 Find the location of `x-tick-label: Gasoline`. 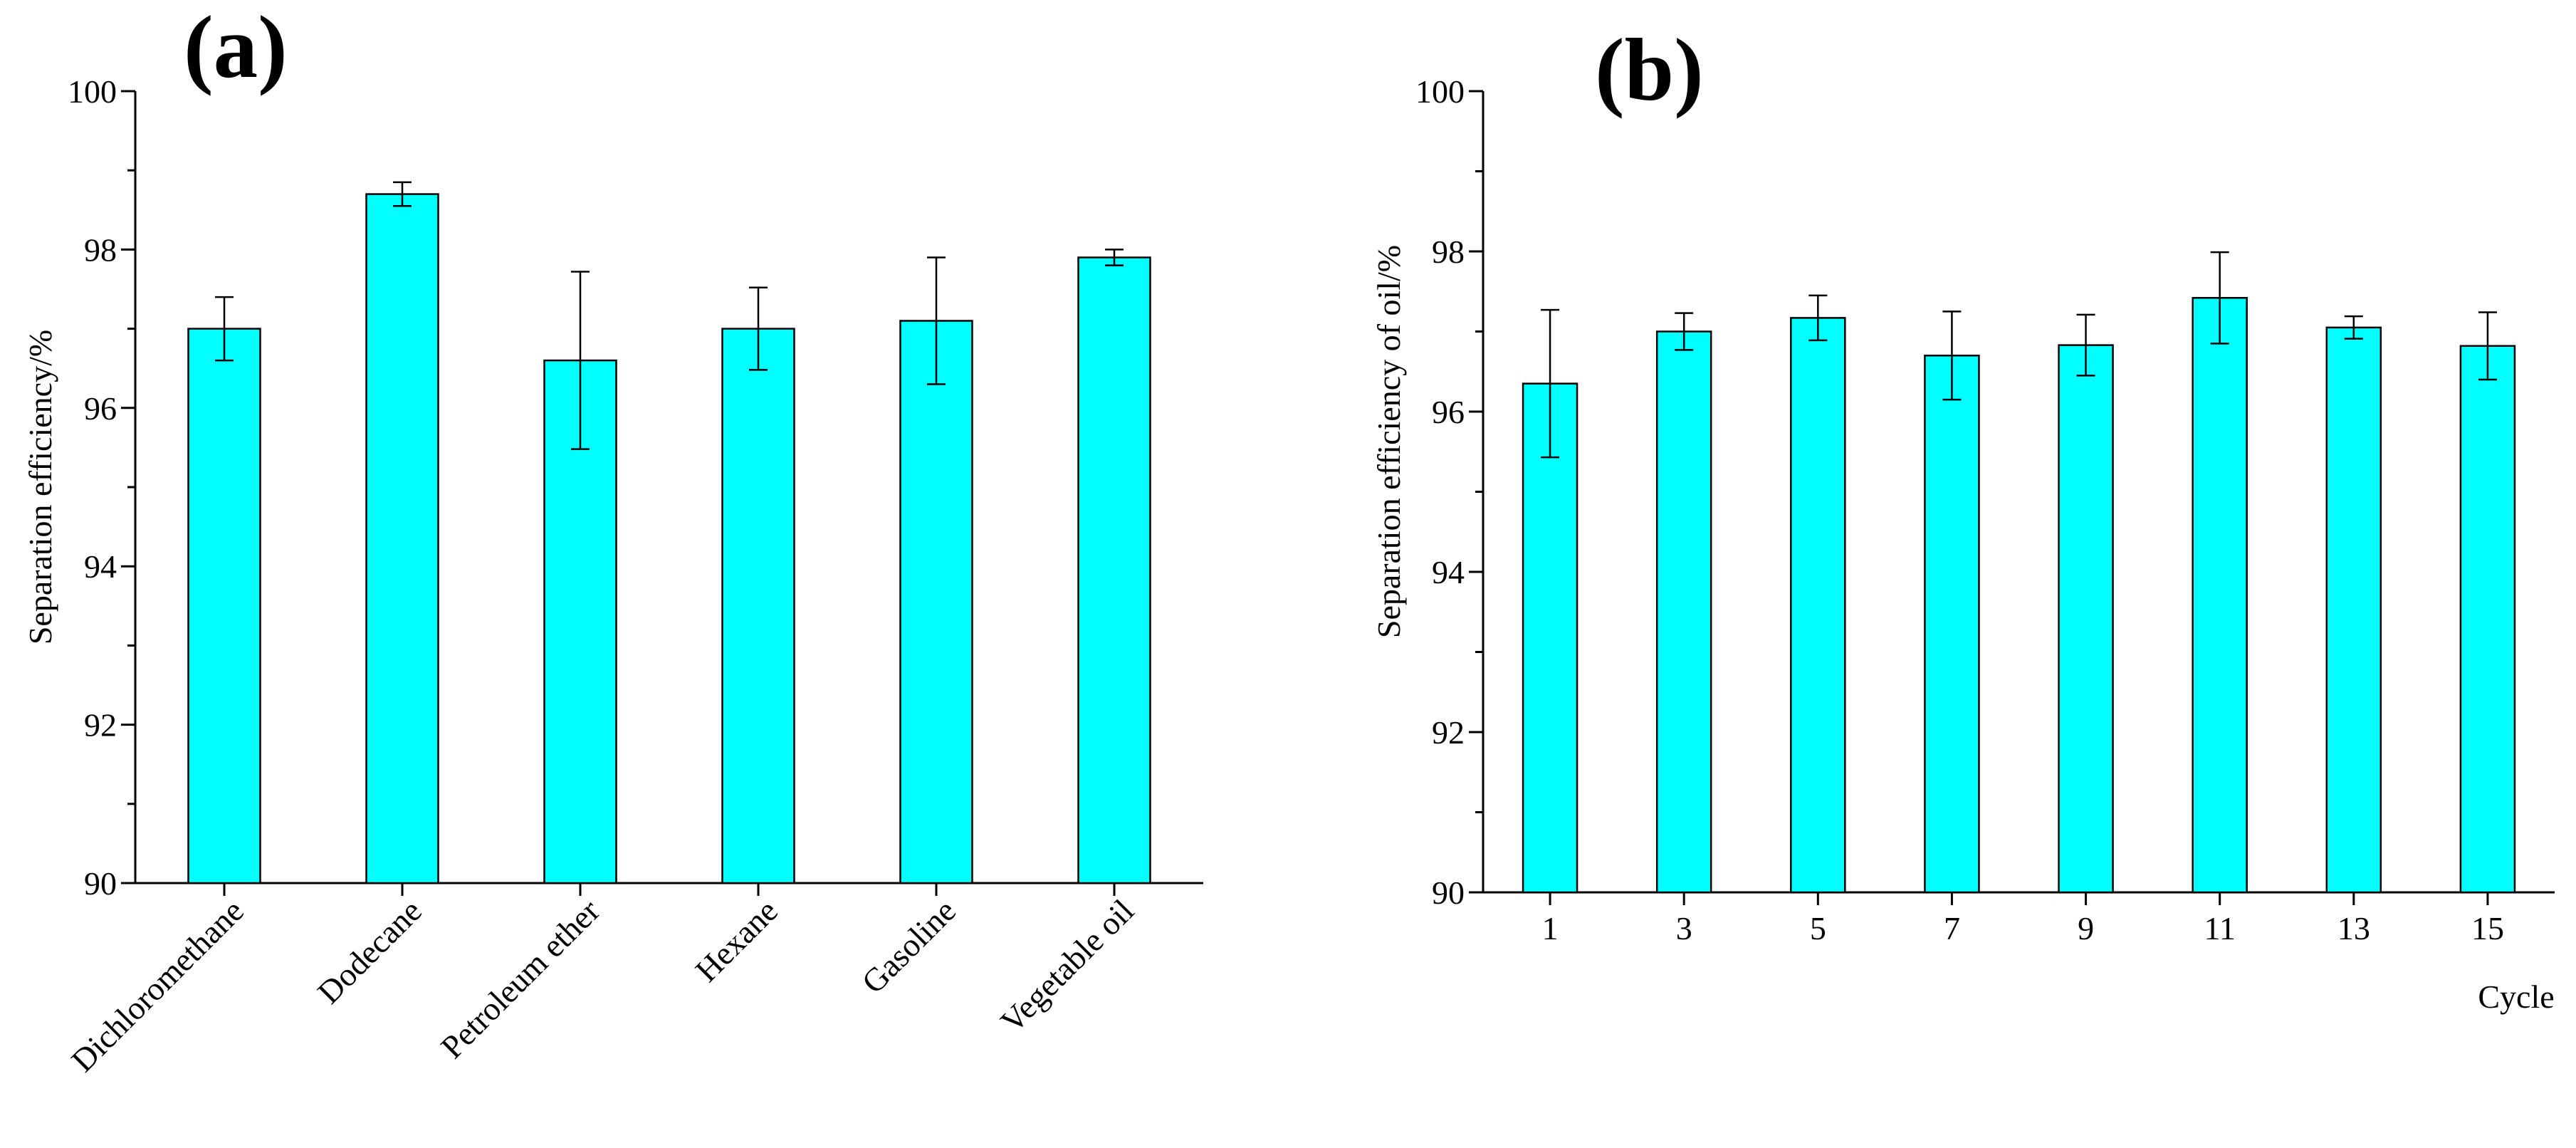

x-tick-label: Gasoline is located at coordinates (908, 946).